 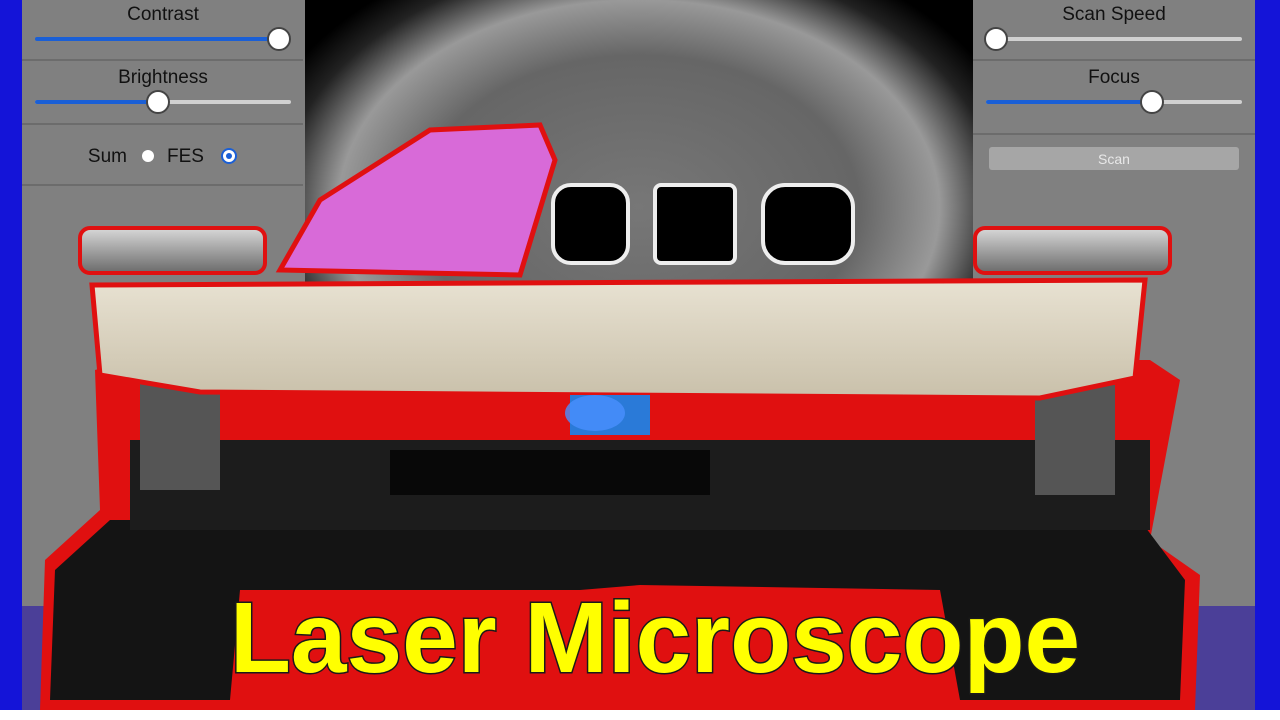 I want to click on radio-label: Sum, so click(x=107, y=156).